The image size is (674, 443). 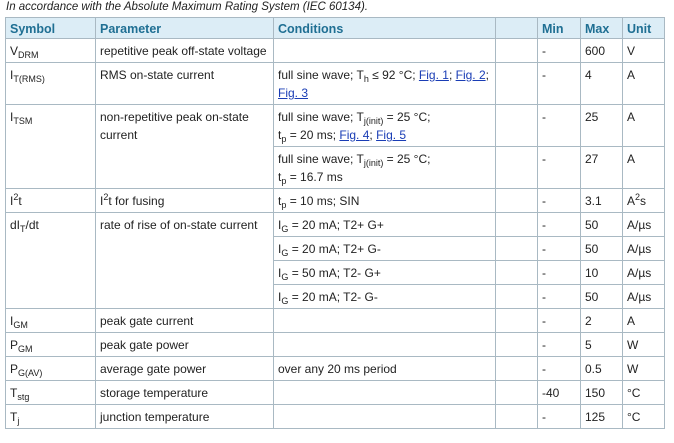 I want to click on subscript: stg, so click(x=23, y=397).